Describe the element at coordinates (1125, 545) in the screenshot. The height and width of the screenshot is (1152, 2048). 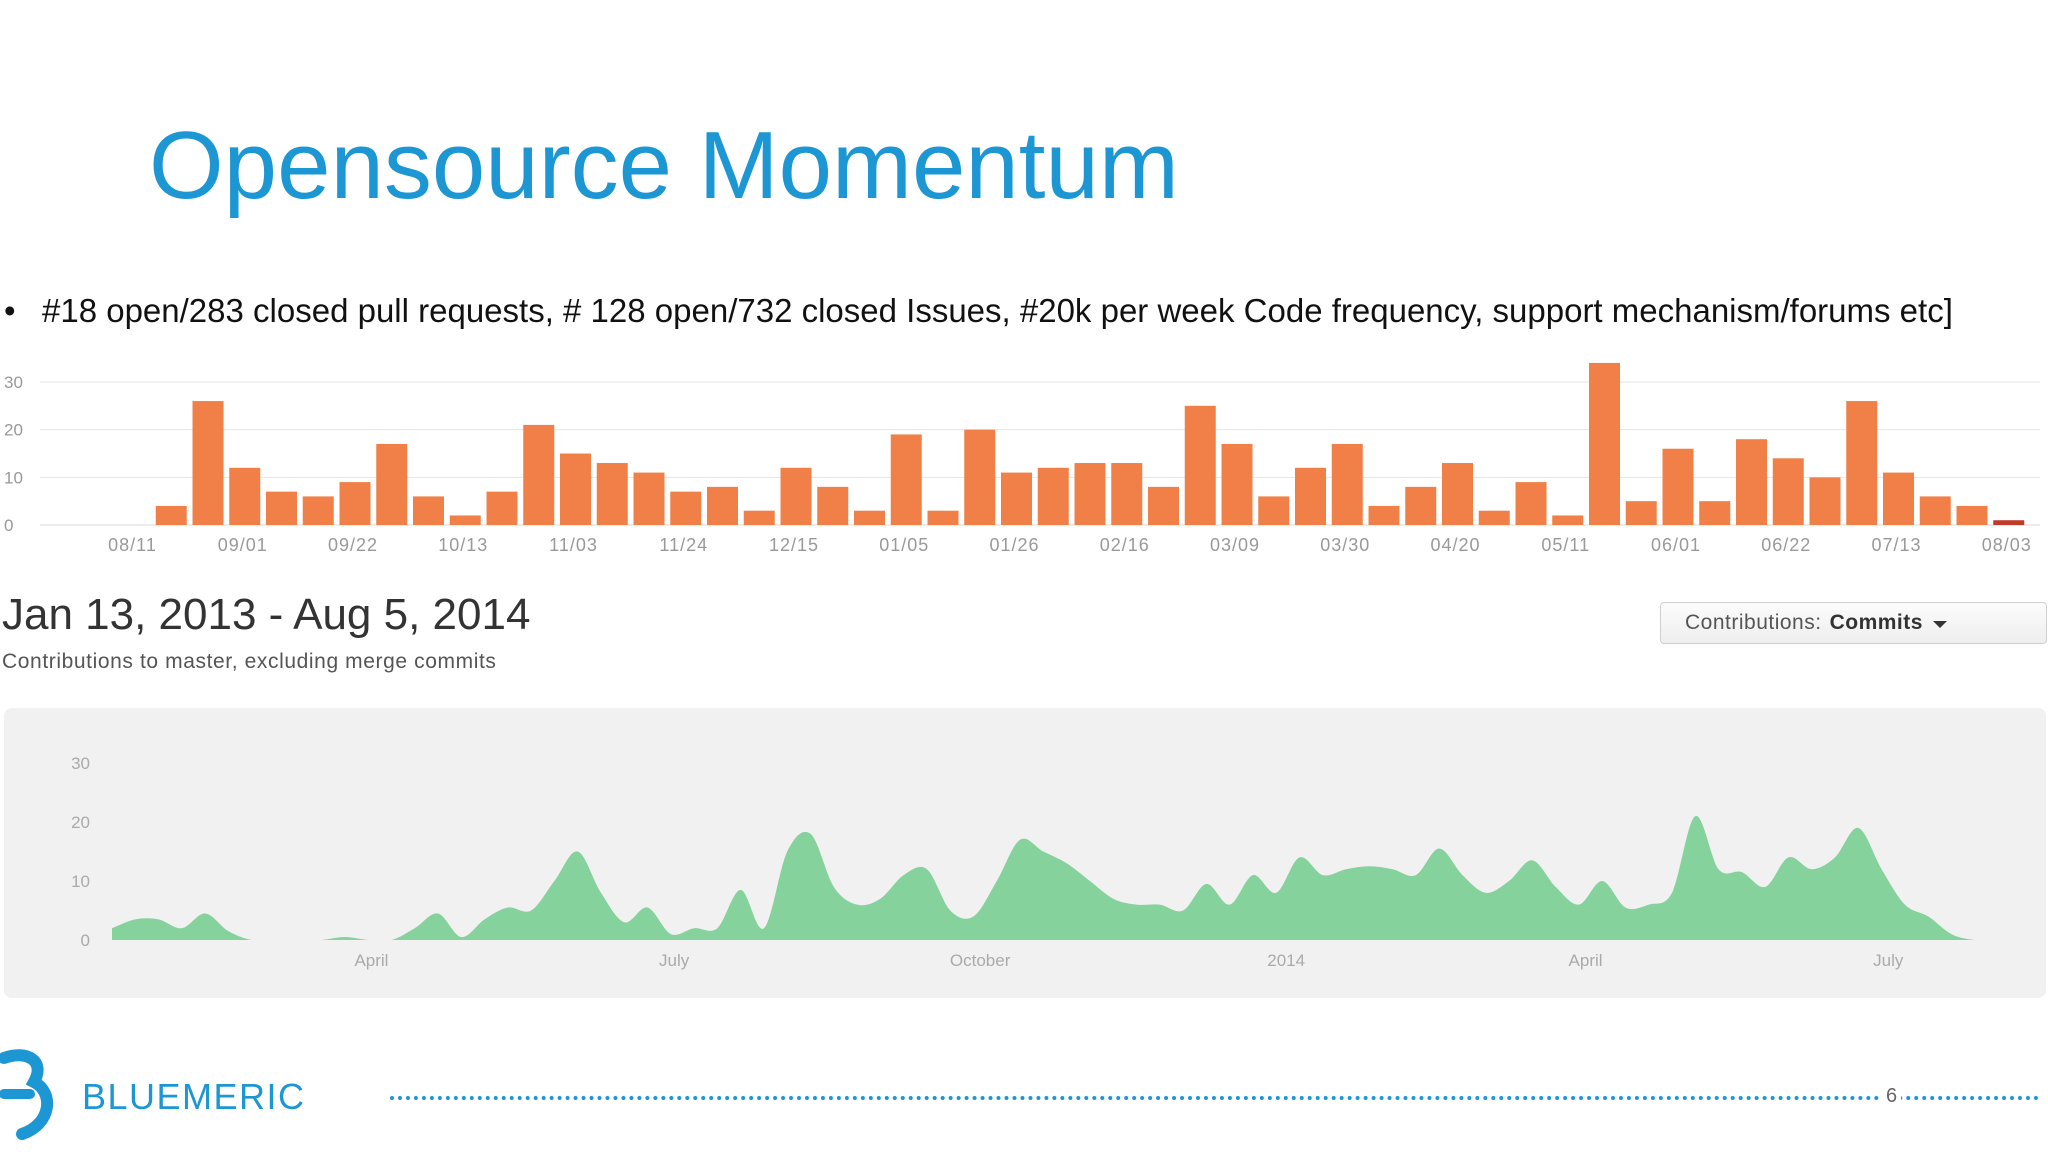
I see `bar-x-tick-label: 02/16` at that location.